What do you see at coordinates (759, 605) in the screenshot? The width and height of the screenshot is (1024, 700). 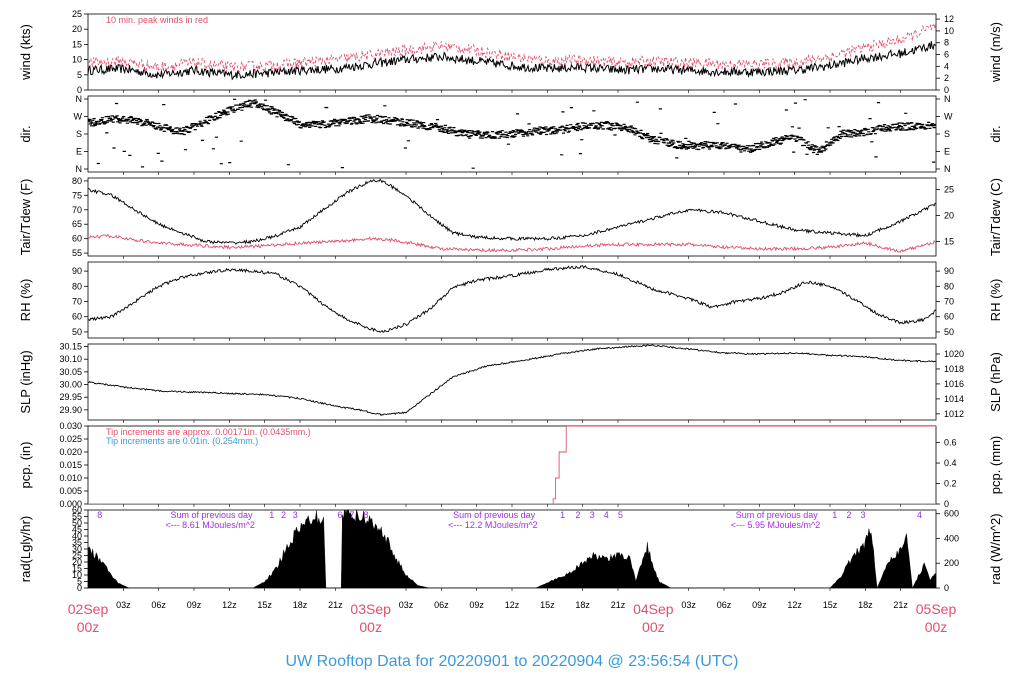 I see `x-tick-label: 09z` at bounding box center [759, 605].